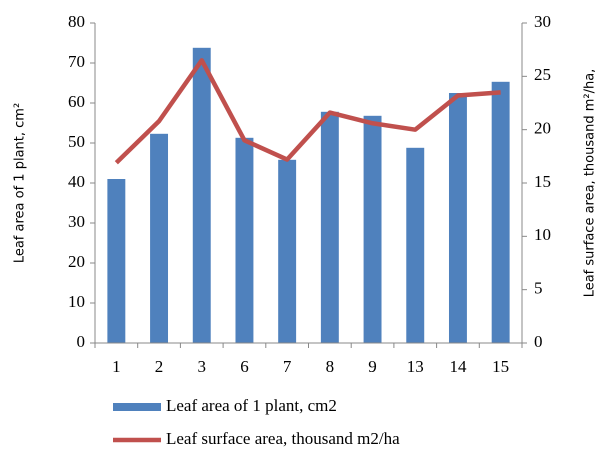 This screenshot has width=602, height=449. Describe the element at coordinates (372, 366) in the screenshot. I see `x-tick-label: 9` at that location.